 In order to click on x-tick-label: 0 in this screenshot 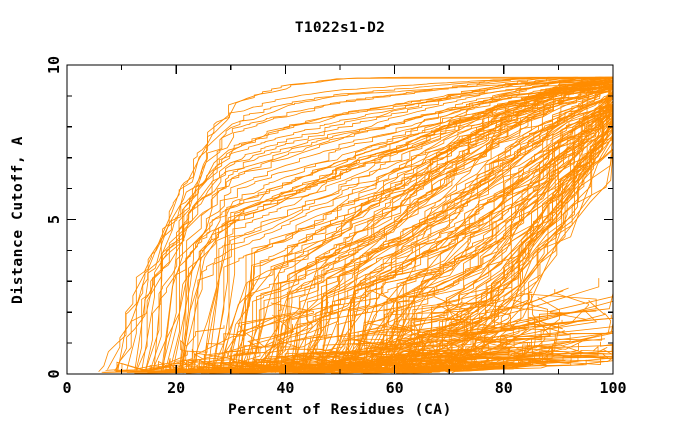, I will do `click(66, 388)`.